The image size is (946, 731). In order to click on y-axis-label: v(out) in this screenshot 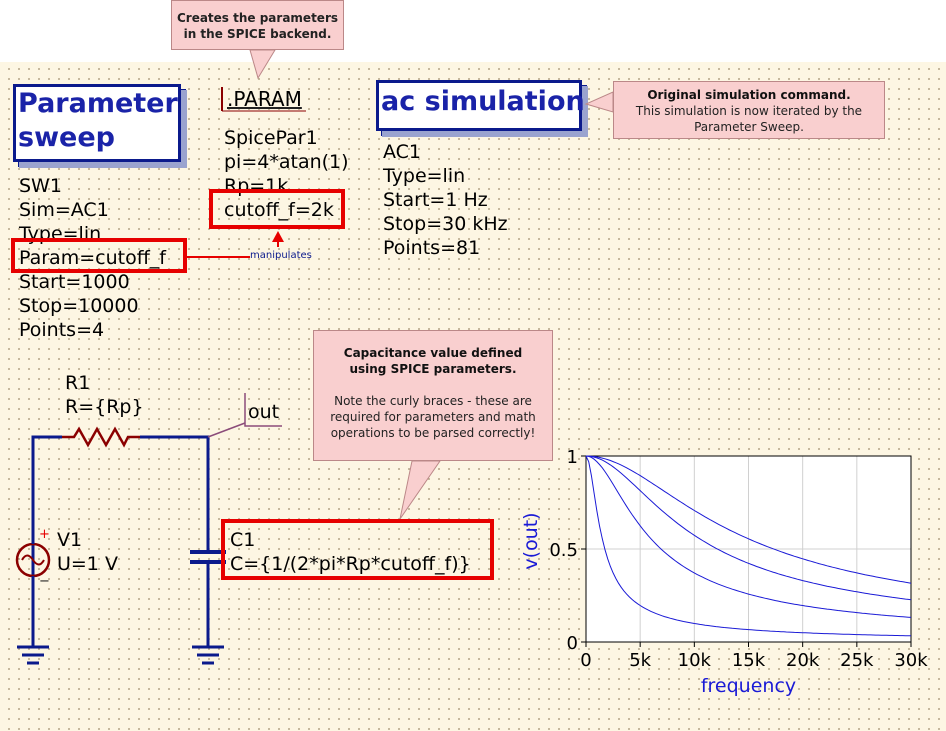, I will do `click(531, 540)`.